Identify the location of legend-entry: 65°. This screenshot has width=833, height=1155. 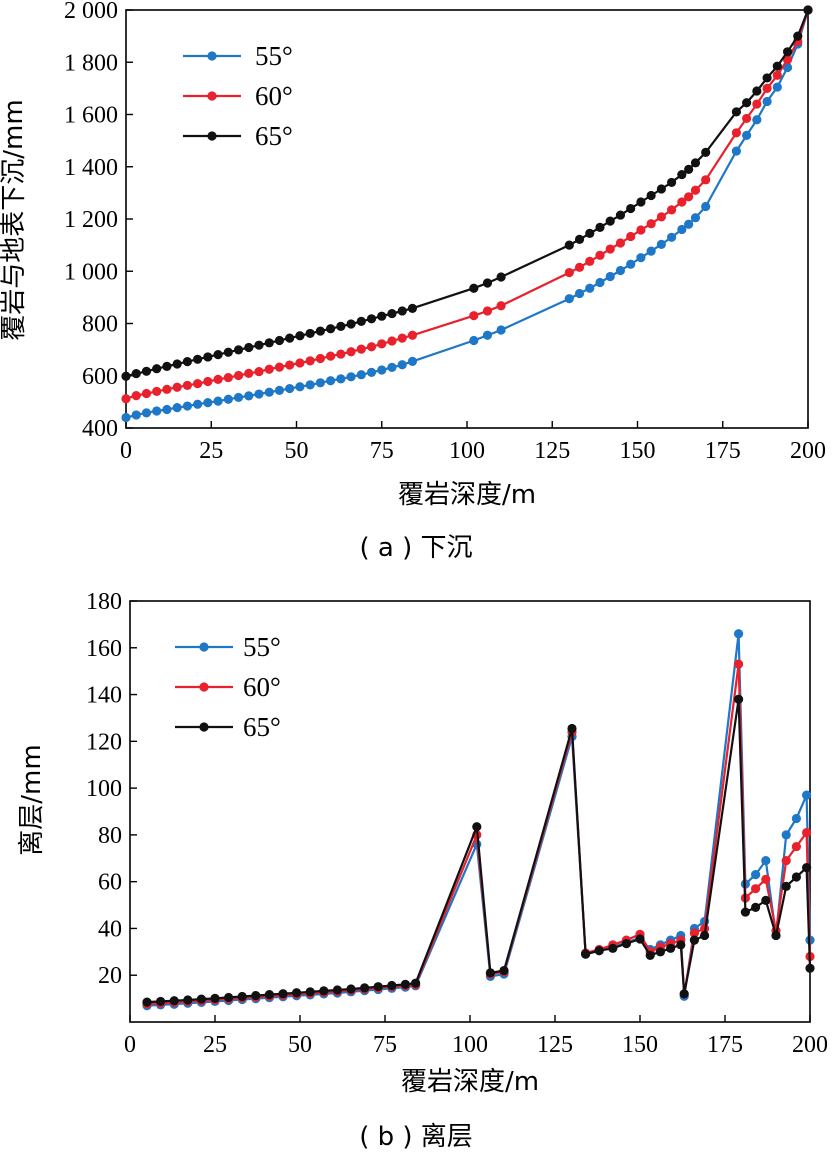
(238, 136).